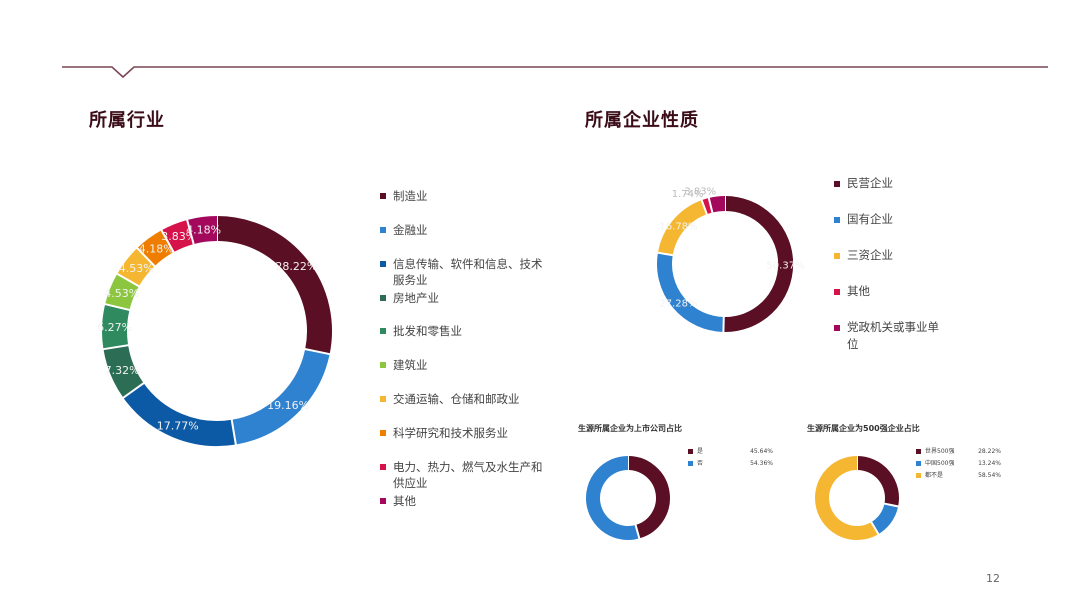  Describe the element at coordinates (288, 405) in the screenshot. I see `data-label: 19.16%` at that location.